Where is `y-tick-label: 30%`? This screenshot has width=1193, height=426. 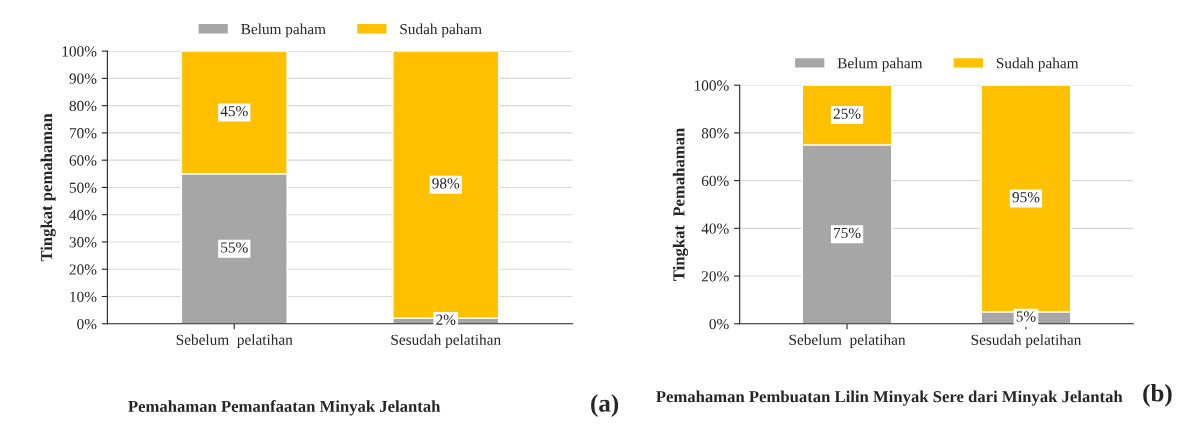 y-tick-label: 30% is located at coordinates (83, 242).